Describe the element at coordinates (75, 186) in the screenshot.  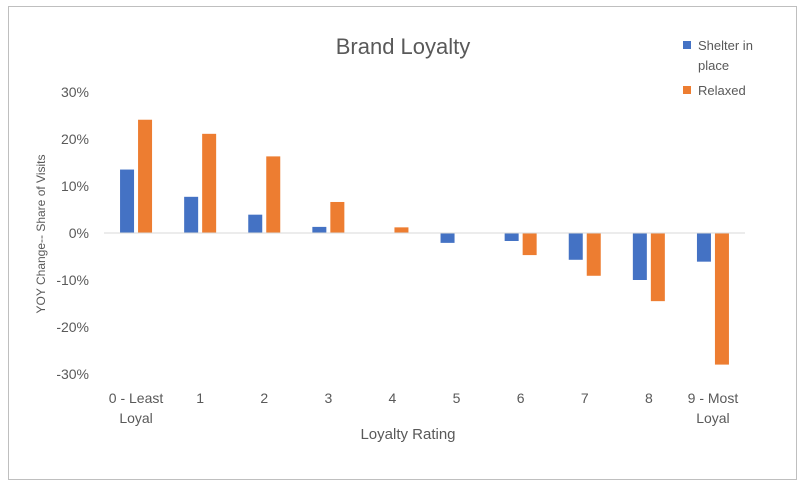
I see `y-tick-label: 10%` at that location.